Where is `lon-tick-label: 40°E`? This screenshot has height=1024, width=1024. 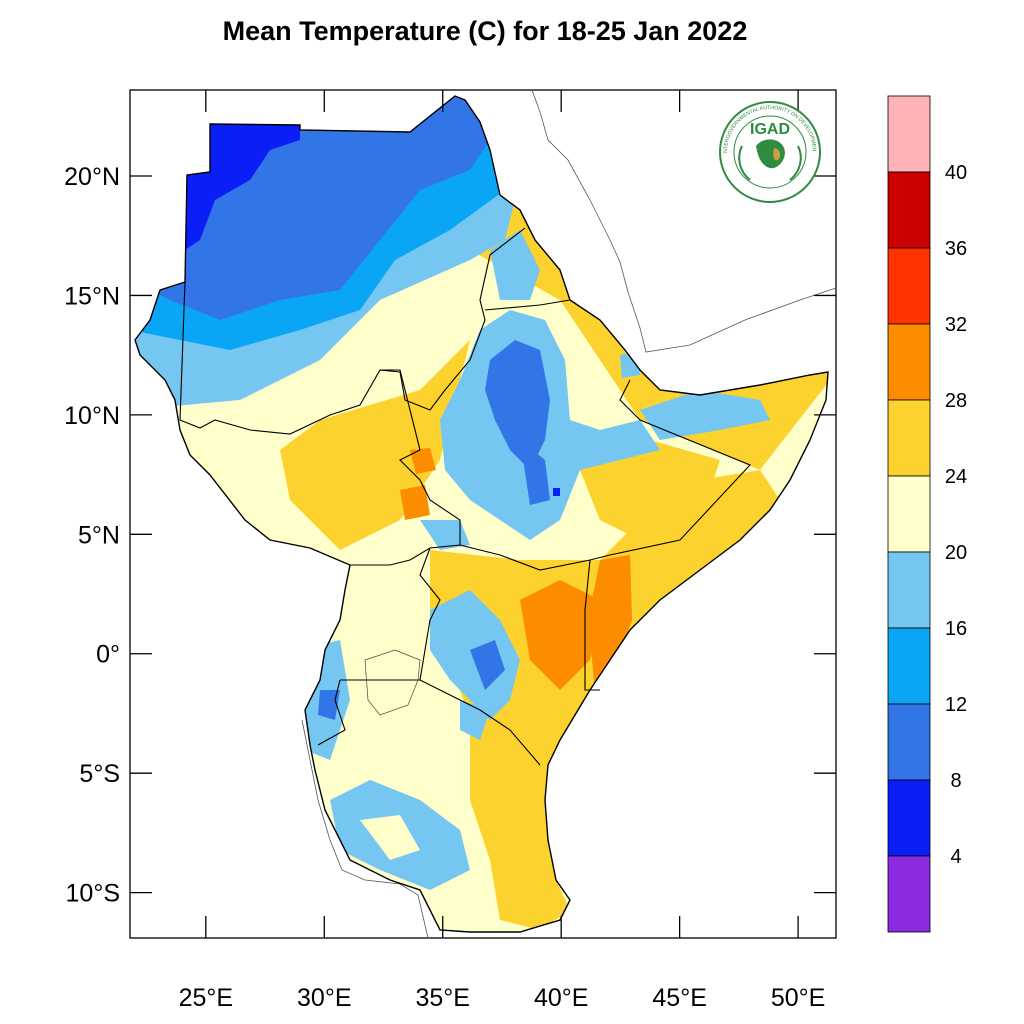 lon-tick-label: 40°E is located at coordinates (561, 998).